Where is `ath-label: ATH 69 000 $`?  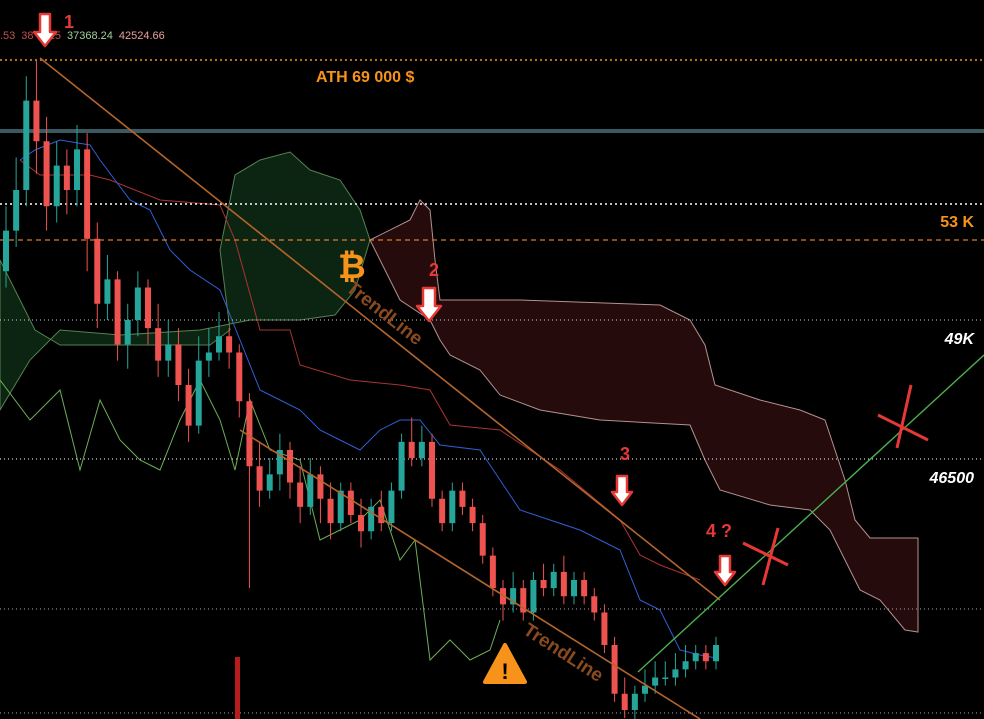 ath-label: ATH 69 000 $ is located at coordinates (365, 77).